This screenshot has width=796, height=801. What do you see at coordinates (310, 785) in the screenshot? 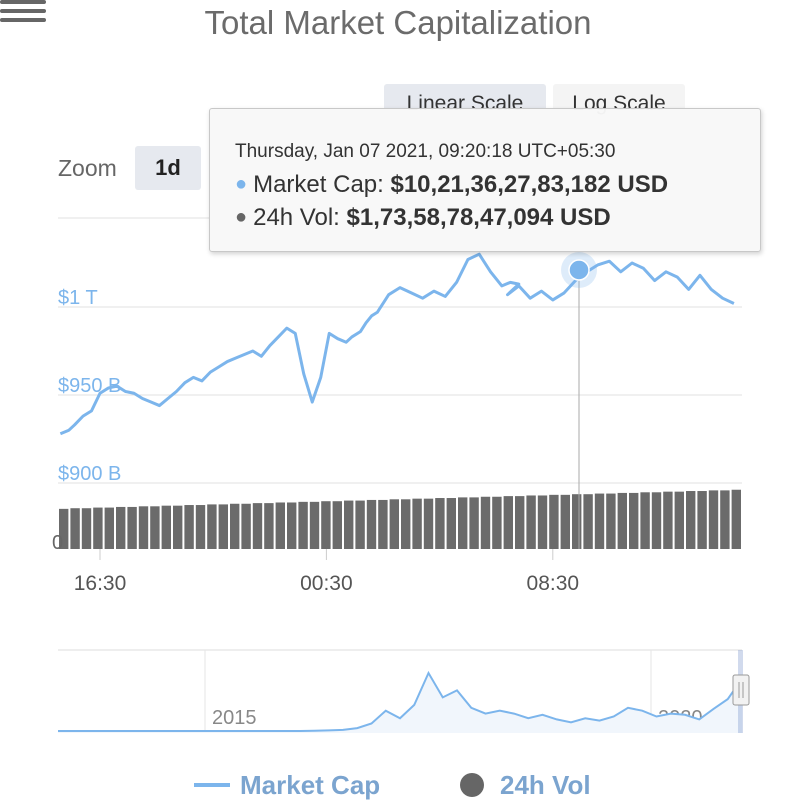
I see `legend-label-market-cap: Market Cap` at bounding box center [310, 785].